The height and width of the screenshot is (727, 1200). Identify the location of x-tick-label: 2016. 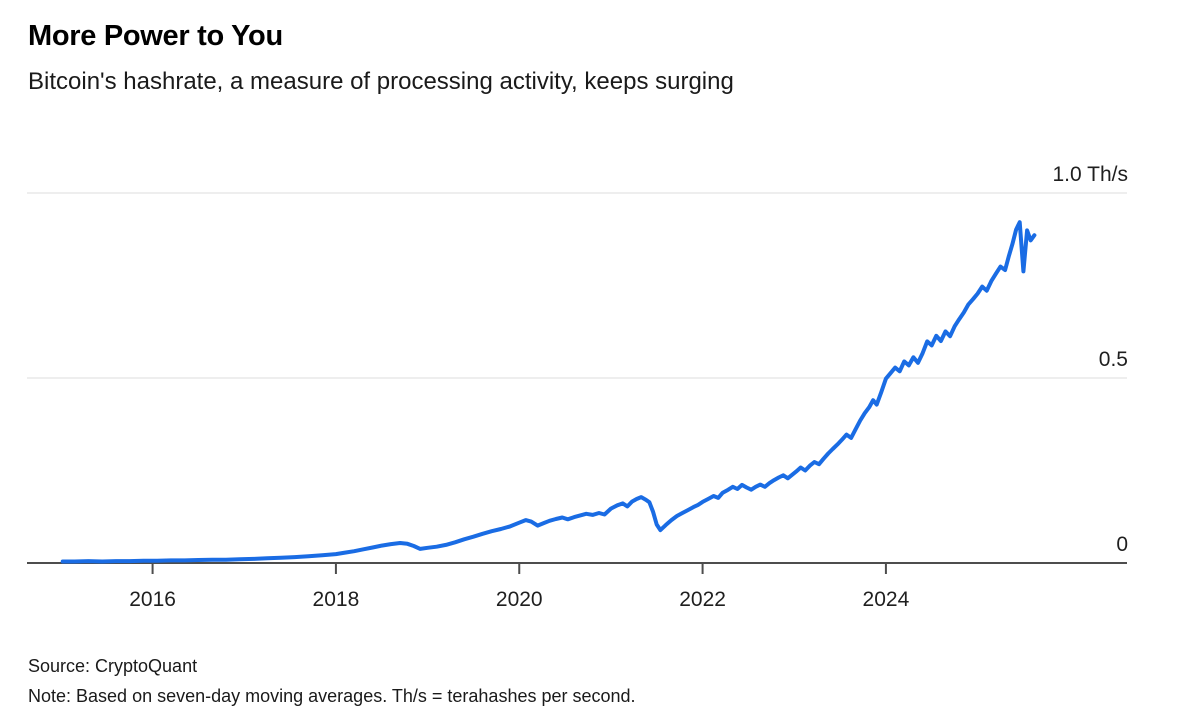
(152, 599).